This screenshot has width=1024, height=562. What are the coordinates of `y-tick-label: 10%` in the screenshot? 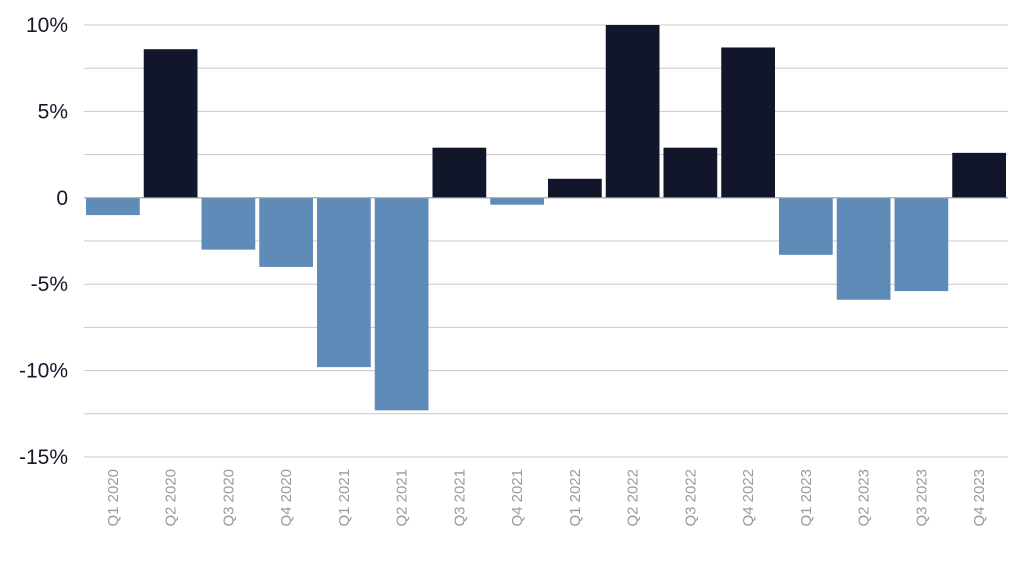 It's located at (47, 25).